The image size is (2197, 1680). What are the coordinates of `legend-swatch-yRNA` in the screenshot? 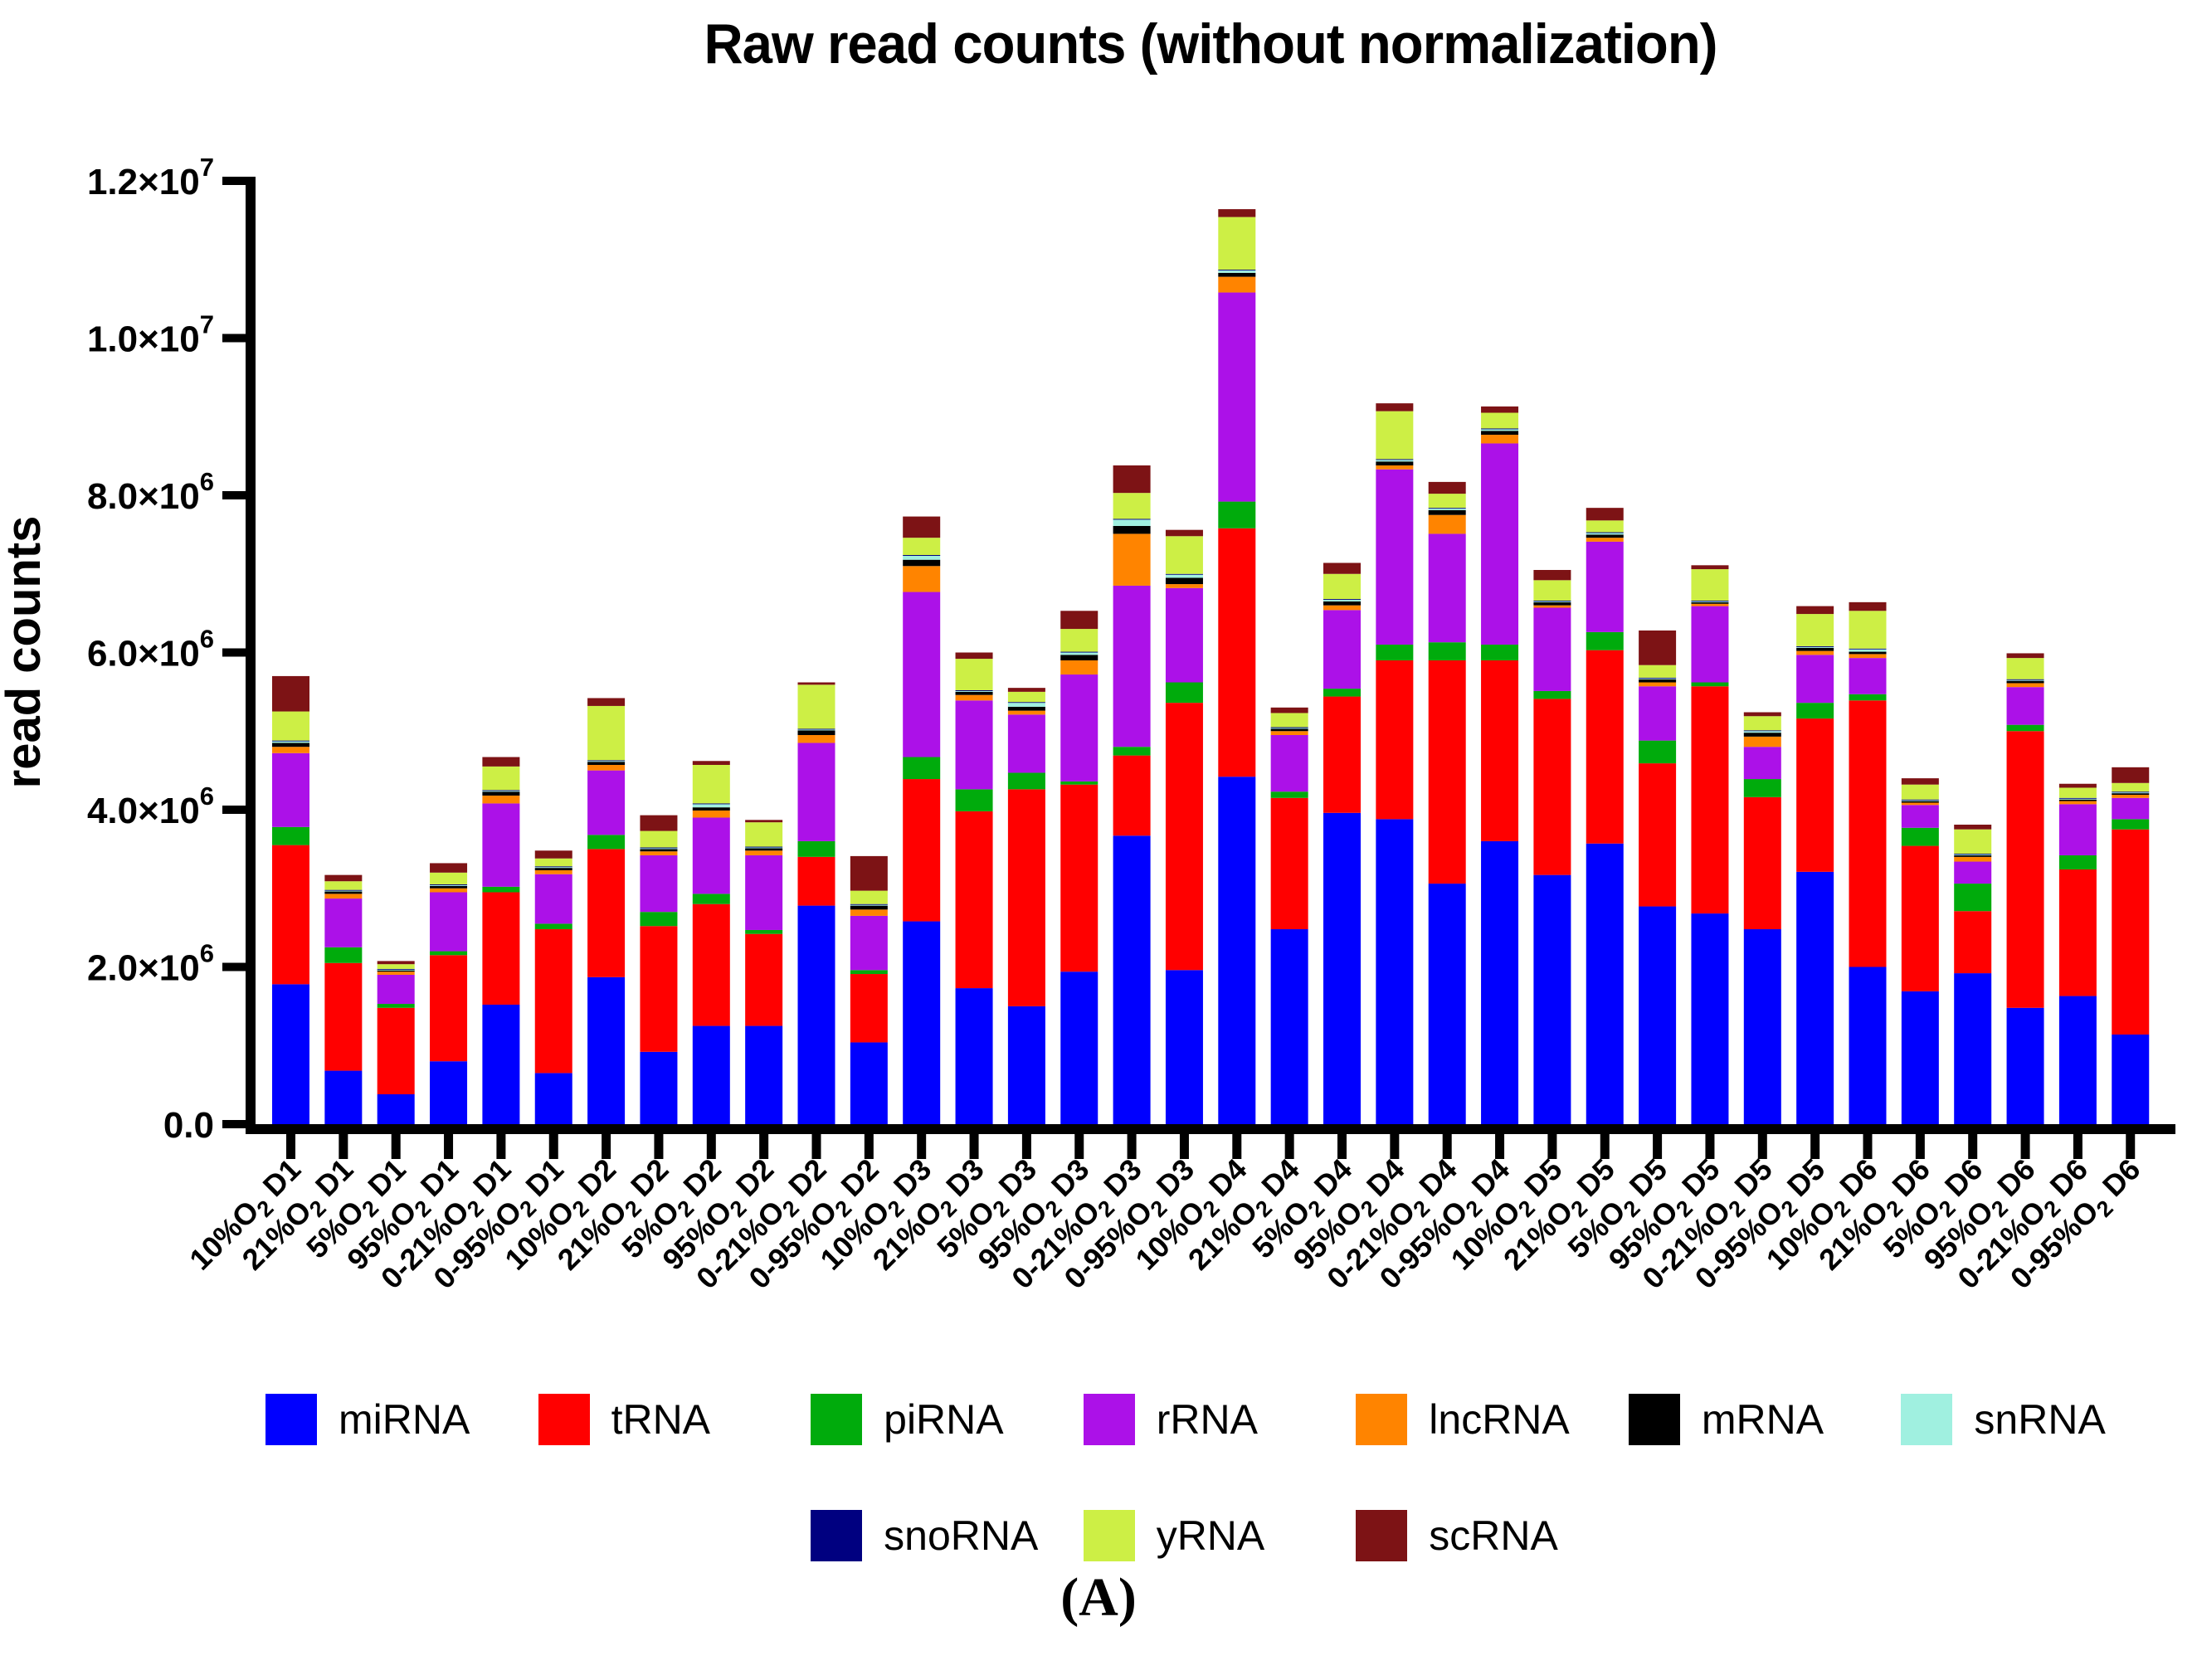 It's located at (1109, 1535).